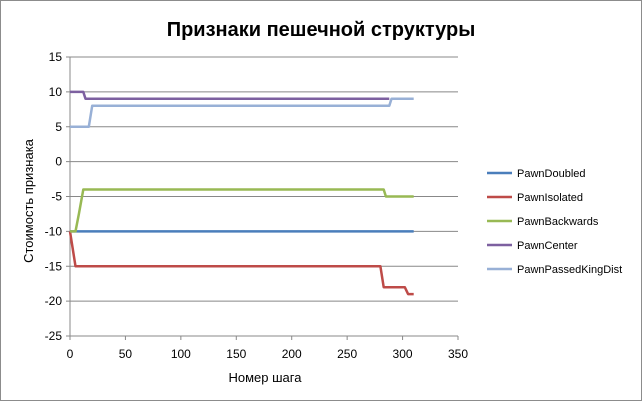 This screenshot has width=642, height=405. What do you see at coordinates (54, 231) in the screenshot?
I see `y-tick-label: -10` at bounding box center [54, 231].